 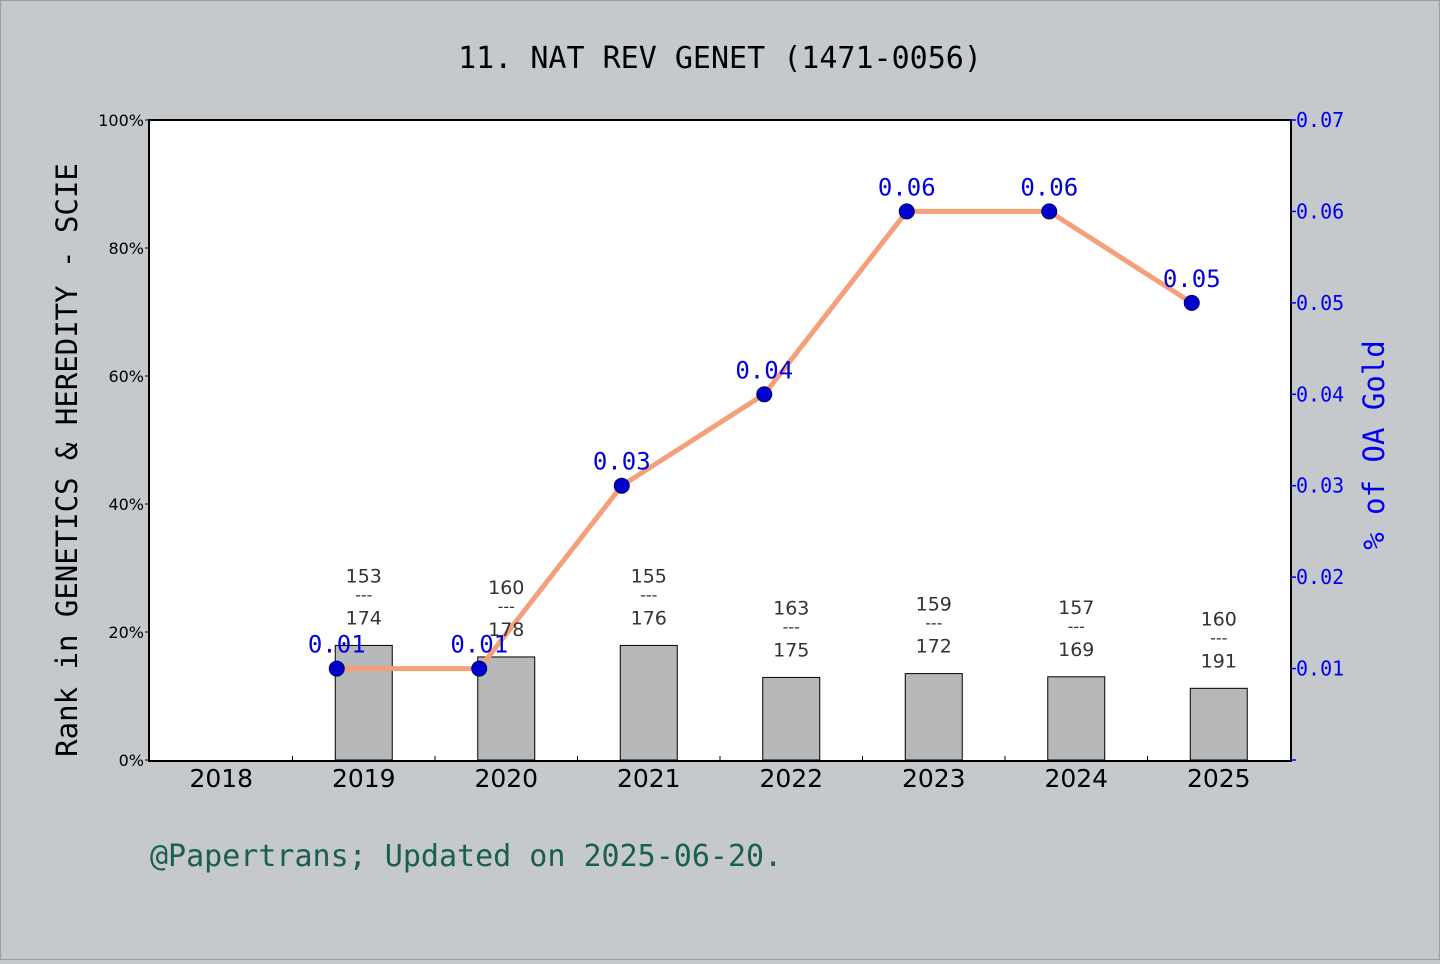 I want to click on chart-title: 11. NAT REV GENET (1471-0056), so click(x=720, y=58).